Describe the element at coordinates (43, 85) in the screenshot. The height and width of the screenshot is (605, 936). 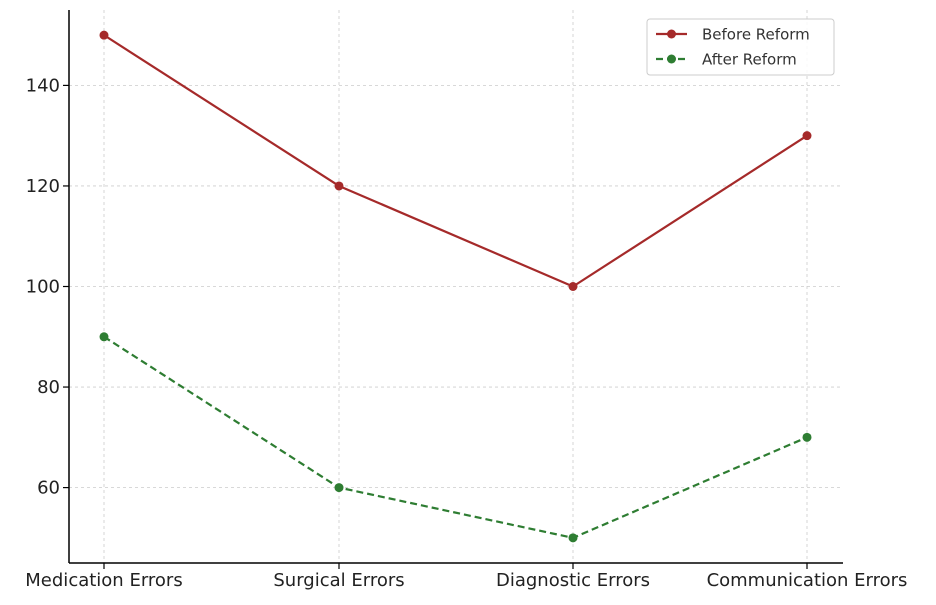
I see `y-tick-label: 140` at that location.